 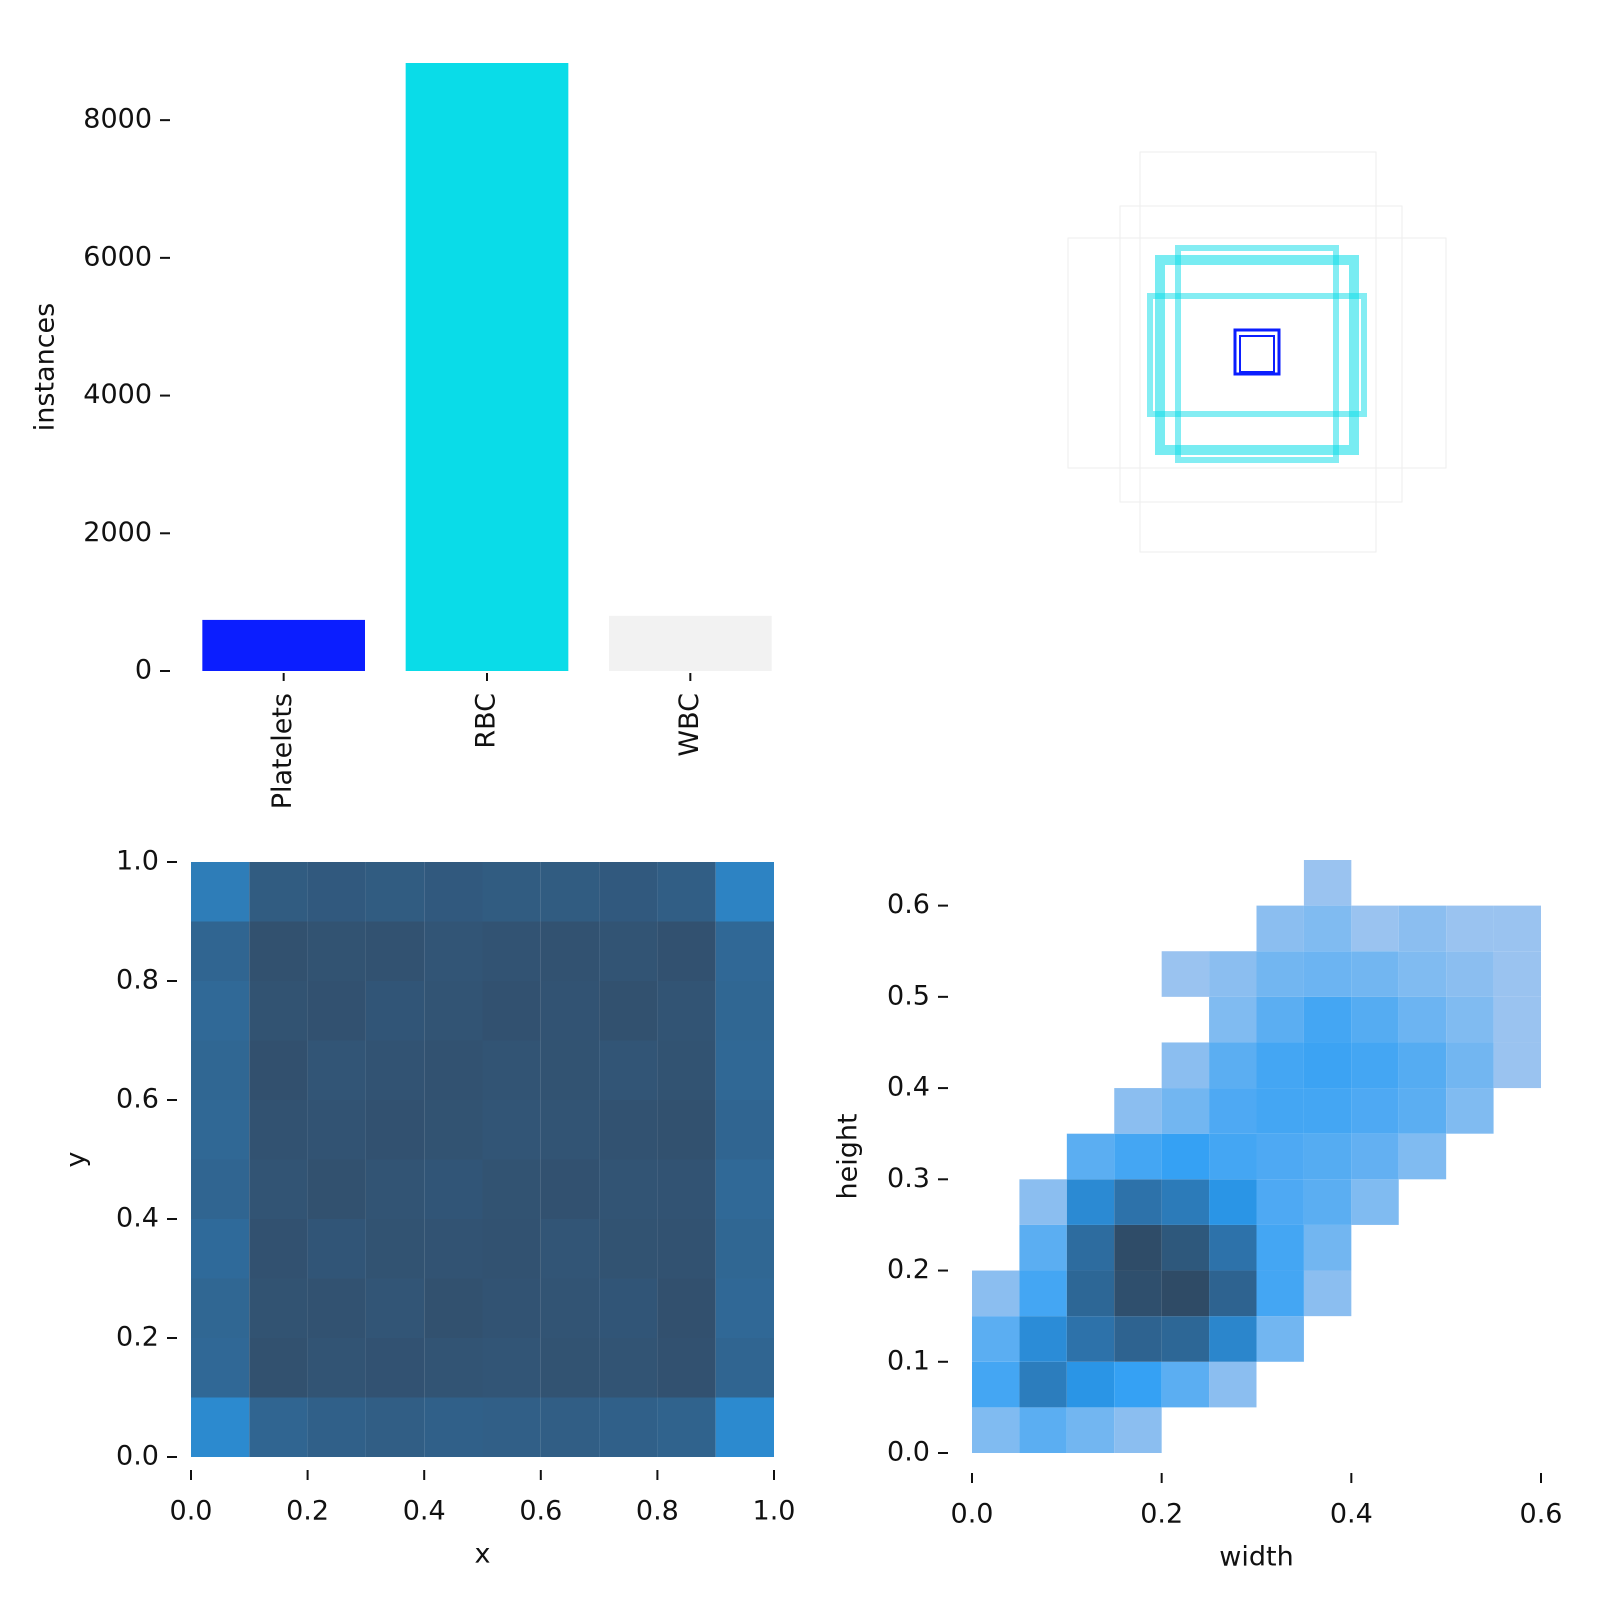 I want to click on x-tick-label: 0.0, so click(x=972, y=1514).